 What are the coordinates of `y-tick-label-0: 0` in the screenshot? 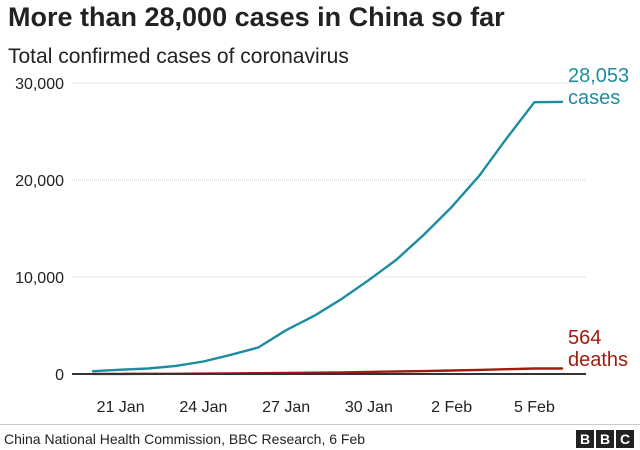 It's located at (59, 375).